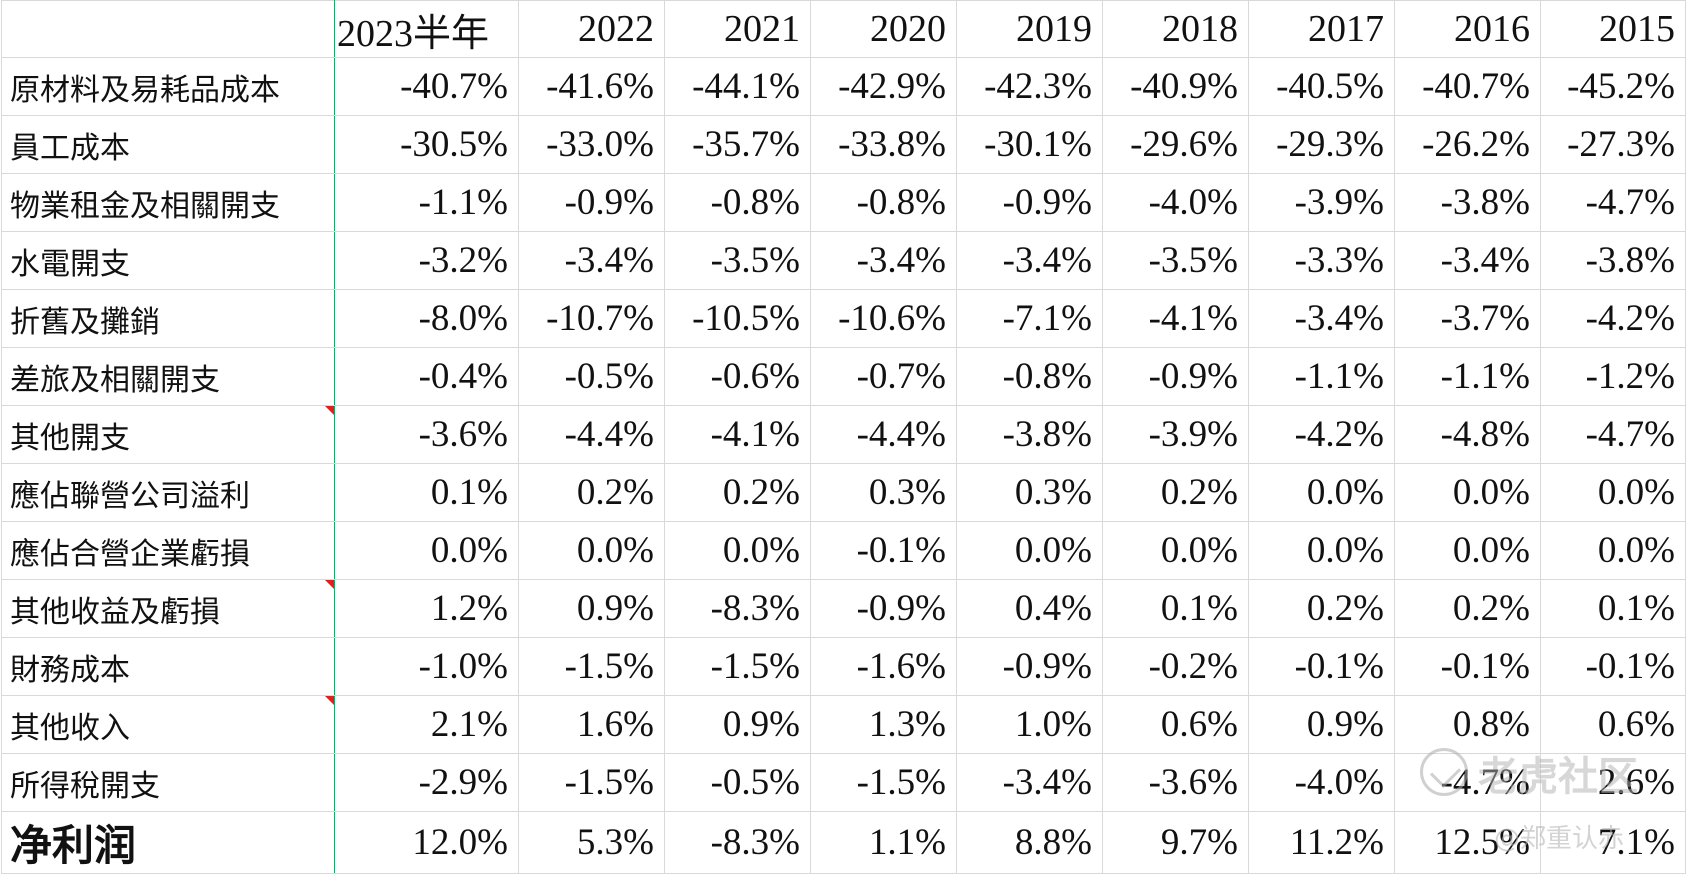 The image size is (1686, 874). I want to click on row-label-cell: 净利润, so click(168, 842).